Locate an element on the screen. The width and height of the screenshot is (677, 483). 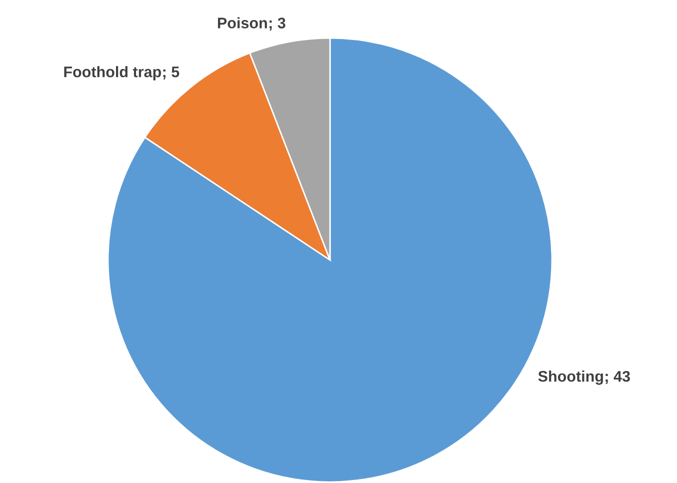
slice-label: Shooting is located at coordinates (570, 377).